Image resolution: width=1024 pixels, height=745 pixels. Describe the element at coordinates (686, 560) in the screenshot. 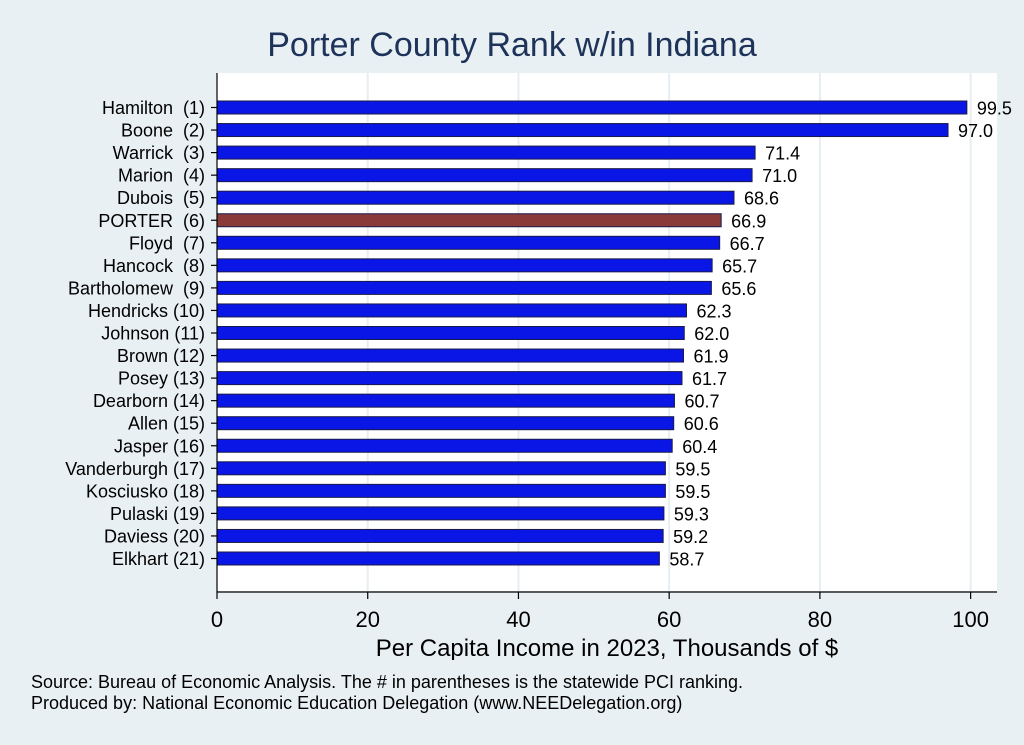

I see `value-label: 58.7` at that location.